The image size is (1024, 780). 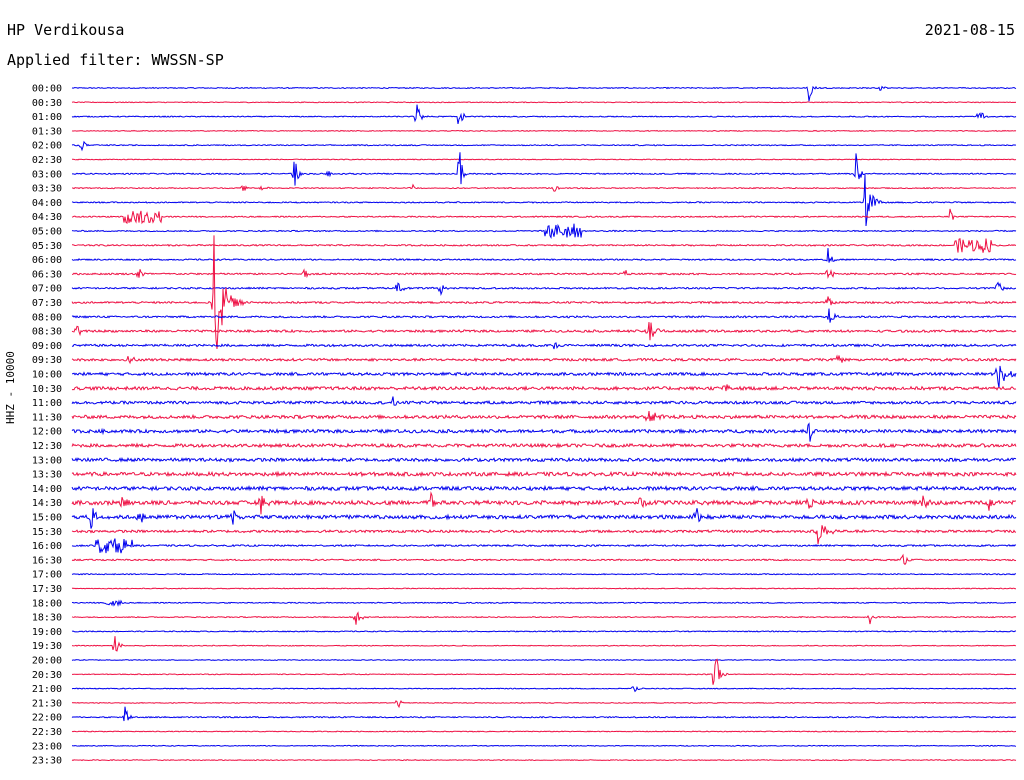 What do you see at coordinates (115, 60) in the screenshot?
I see `filter-label: Applied filter: WWSSN-SP` at bounding box center [115, 60].